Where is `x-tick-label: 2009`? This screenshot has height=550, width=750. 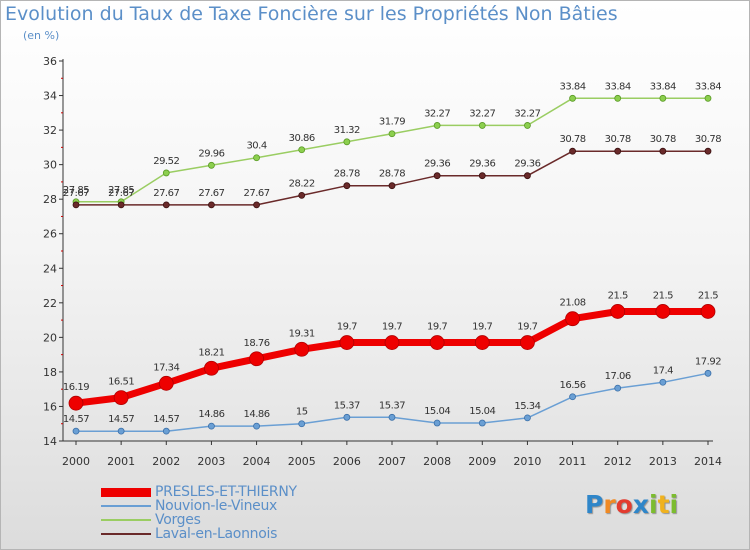 x-tick-label: 2009 is located at coordinates (482, 461).